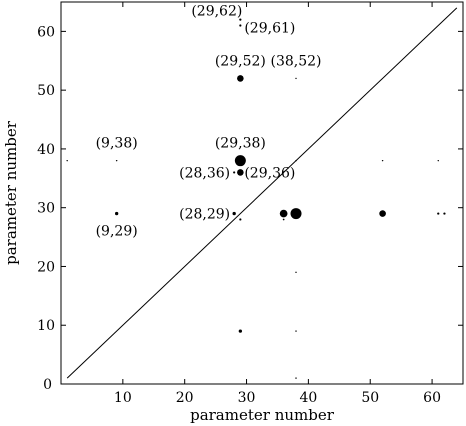 The width and height of the screenshot is (466, 426). I want to click on x-tick-label: 60, so click(432, 398).